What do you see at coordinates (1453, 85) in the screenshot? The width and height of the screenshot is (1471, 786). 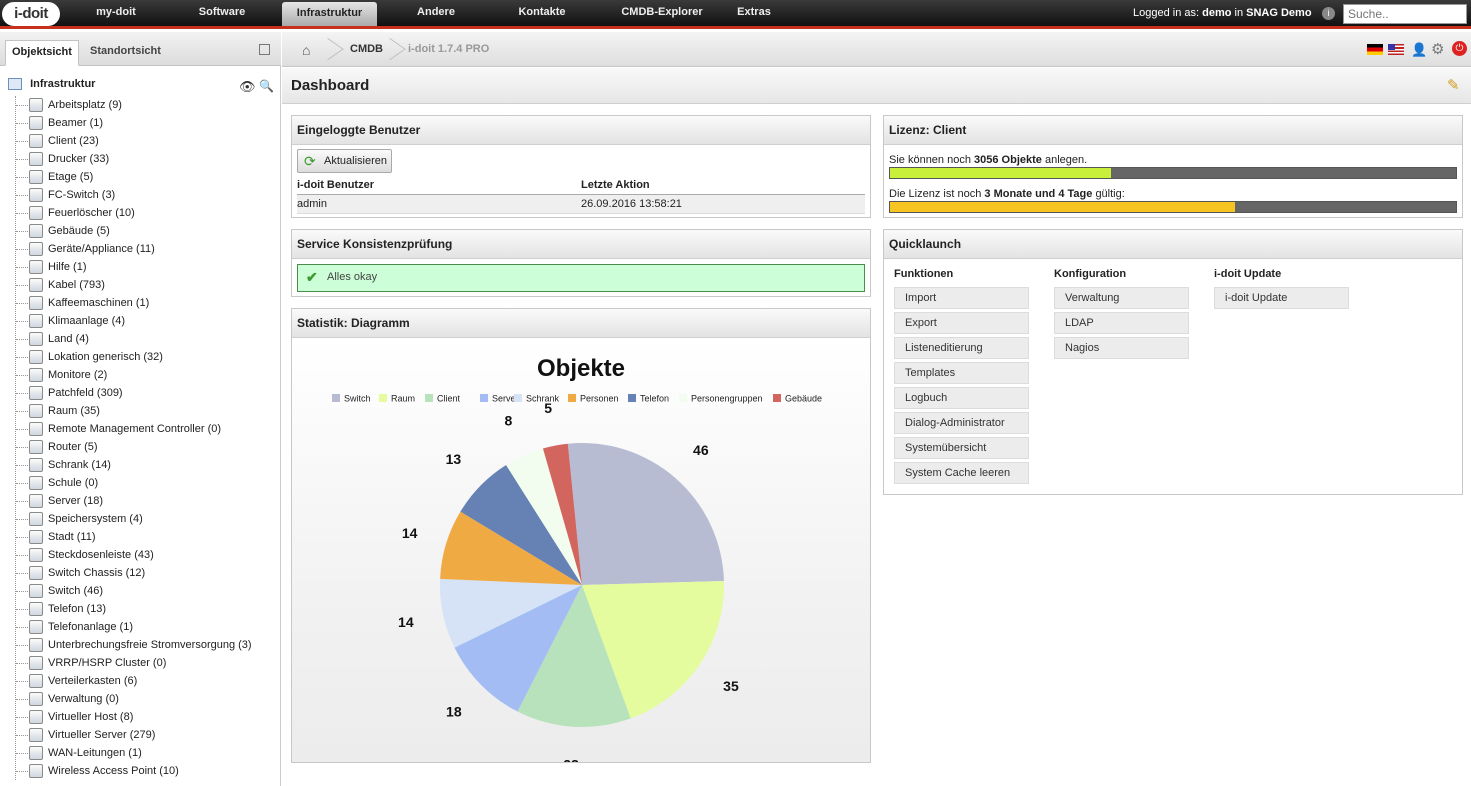 I see `pencil-icon: ✎` at bounding box center [1453, 85].